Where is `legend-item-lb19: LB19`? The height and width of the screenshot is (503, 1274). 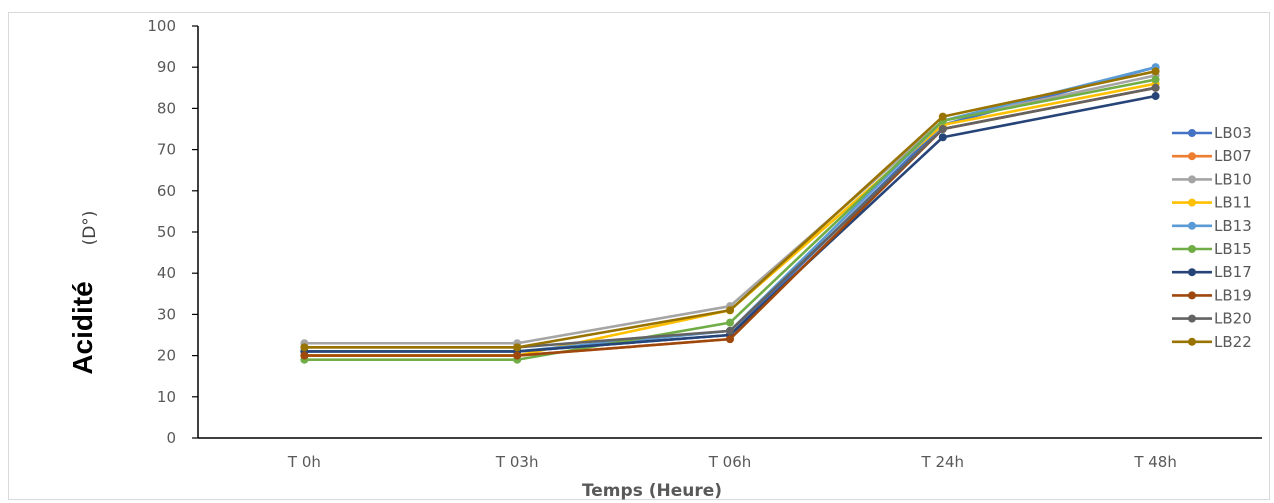
legend-item-lb19: LB19 is located at coordinates (1212, 295).